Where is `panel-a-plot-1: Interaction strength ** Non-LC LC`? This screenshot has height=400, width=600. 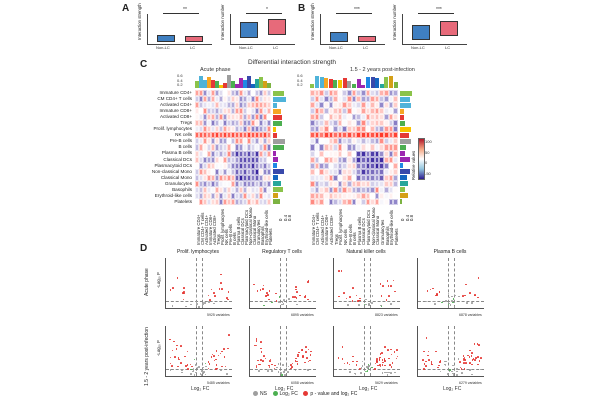
panel-a-plot-1: Interaction strength ** Non-LC LC is located at coordinates (175, 26).